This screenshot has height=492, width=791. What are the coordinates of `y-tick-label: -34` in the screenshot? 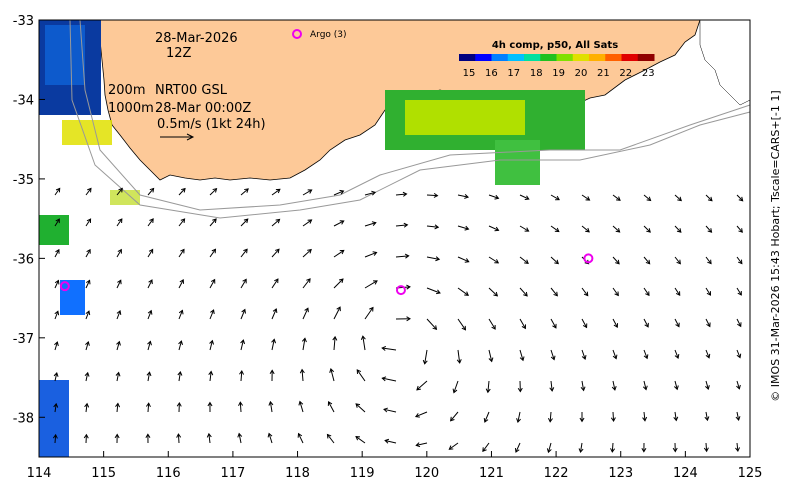 It's located at (23, 100).